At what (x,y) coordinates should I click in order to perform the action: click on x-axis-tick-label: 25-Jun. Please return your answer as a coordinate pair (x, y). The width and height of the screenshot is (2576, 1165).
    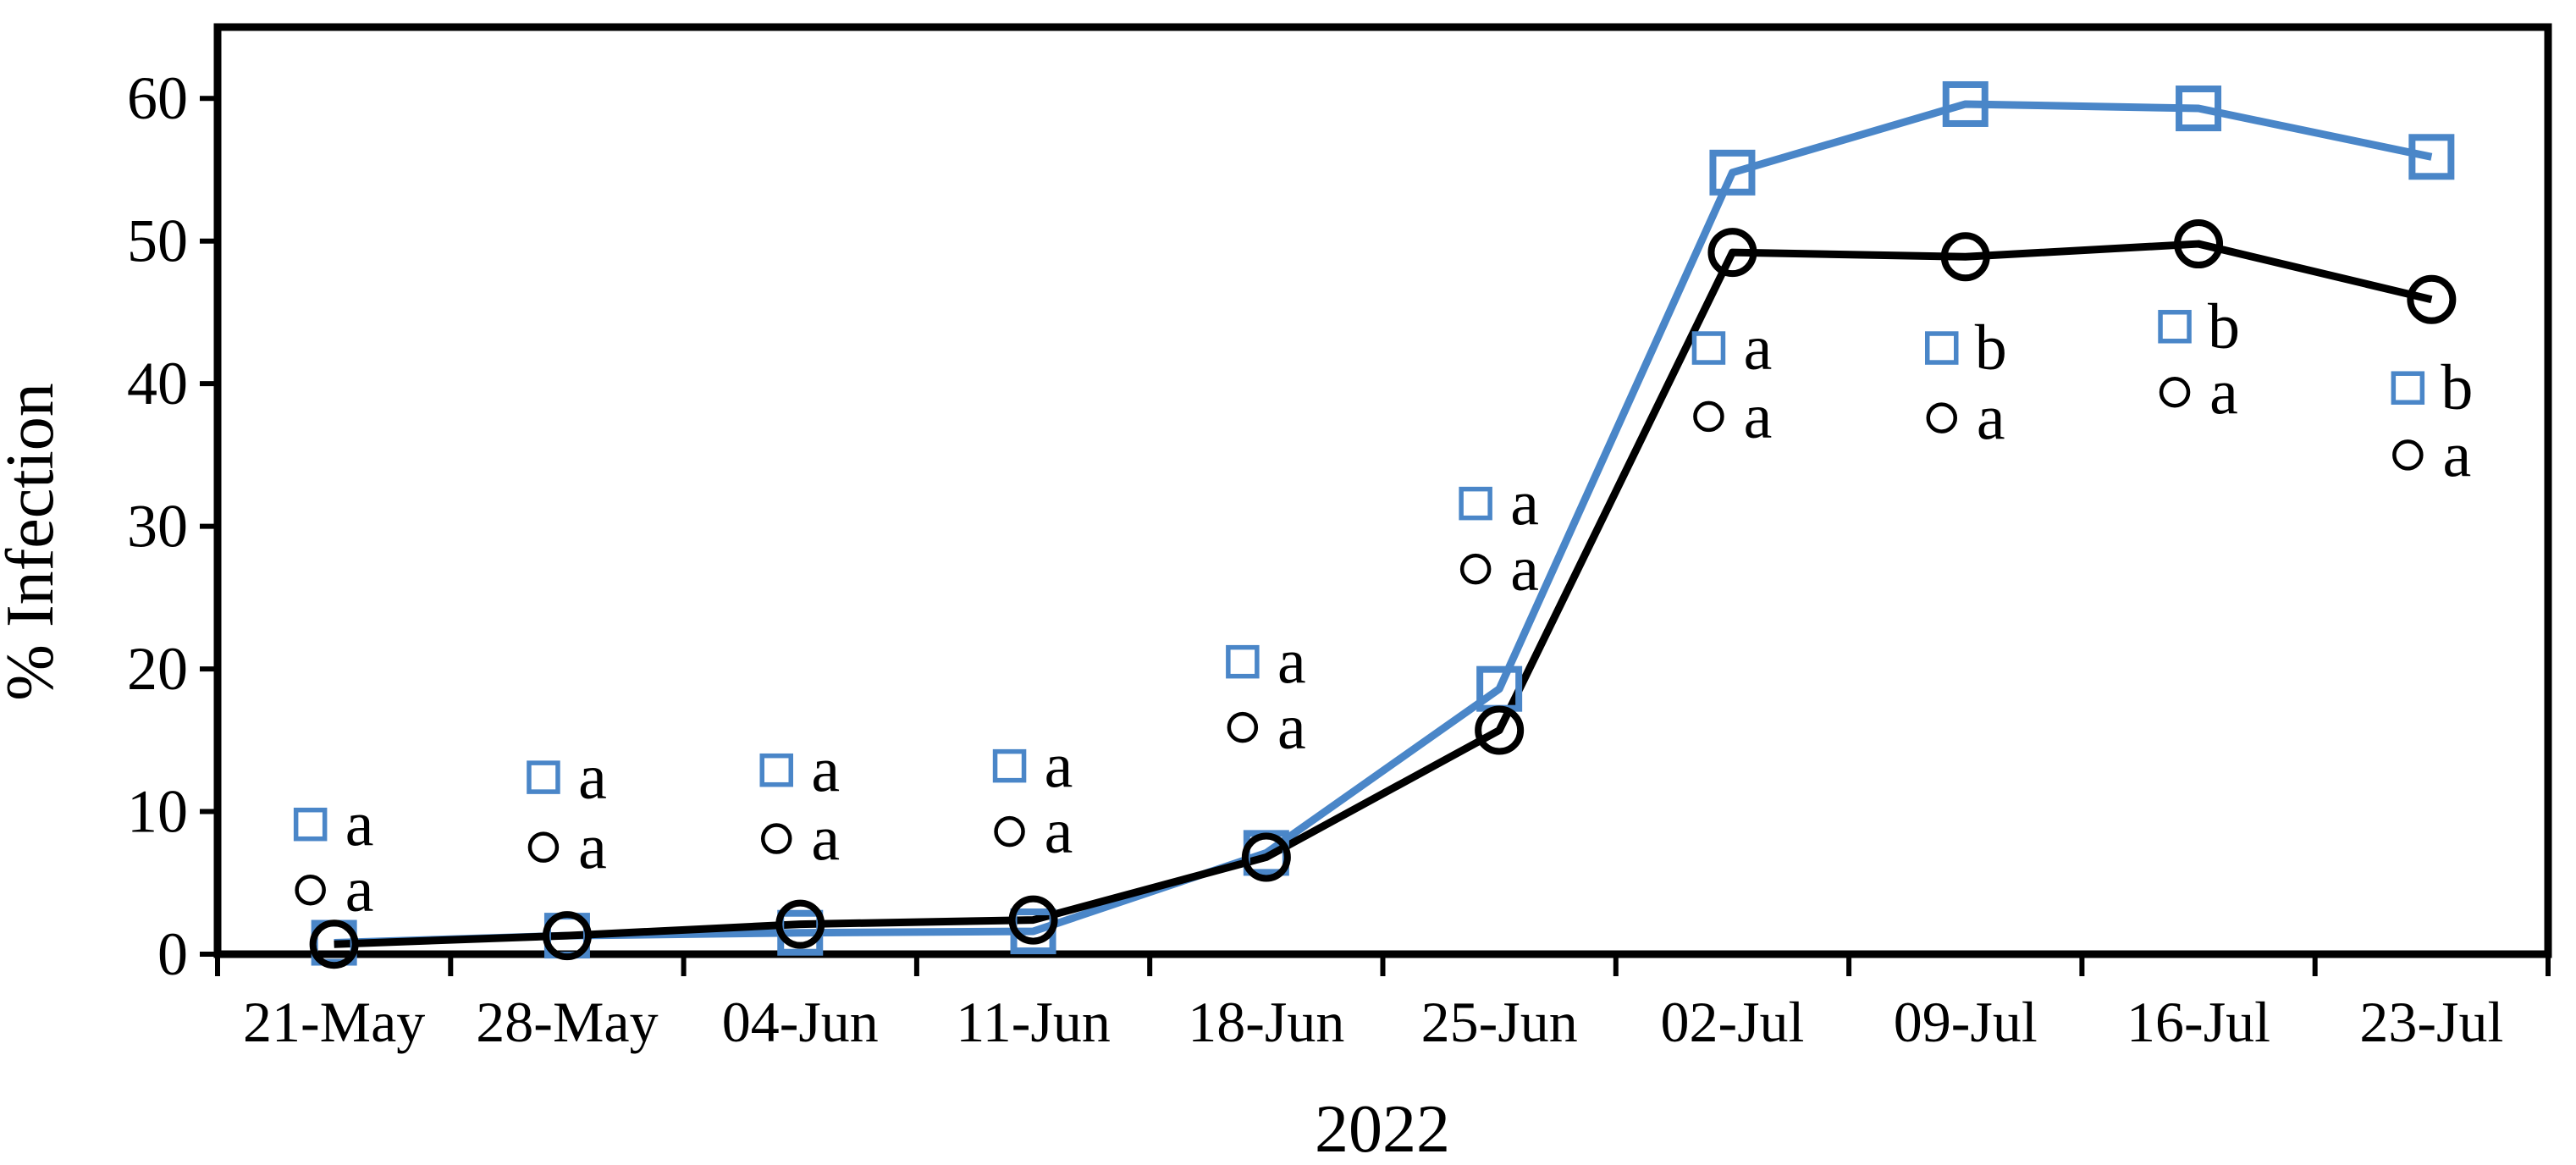
    Looking at the image, I should click on (1500, 1022).